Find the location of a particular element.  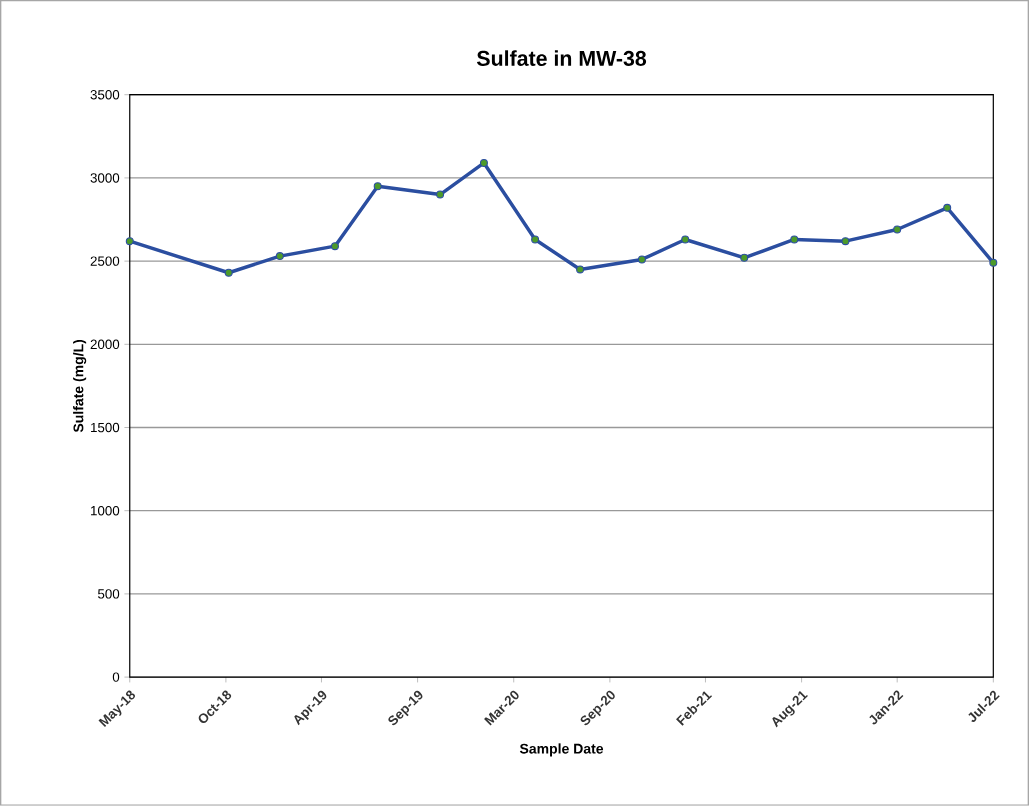

y-tick-label: 500 is located at coordinates (108, 594).